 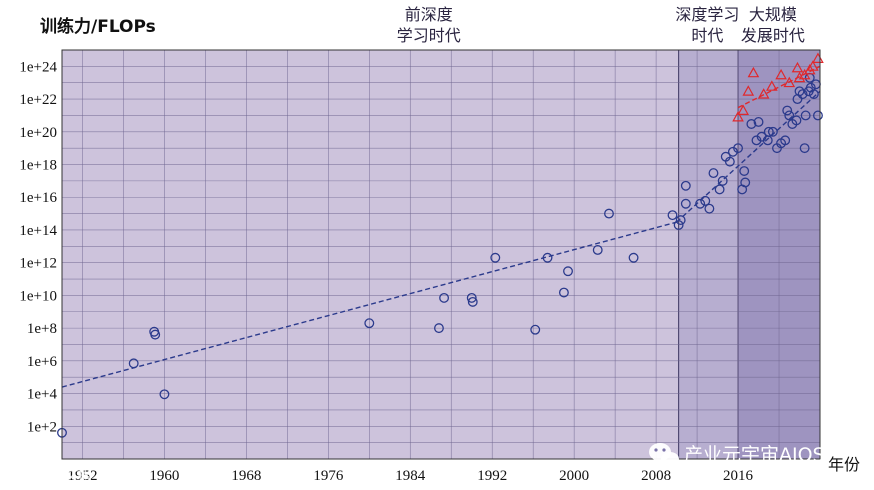 What do you see at coordinates (707, 35) in the screenshot?
I see `era-label: 时代` at bounding box center [707, 35].